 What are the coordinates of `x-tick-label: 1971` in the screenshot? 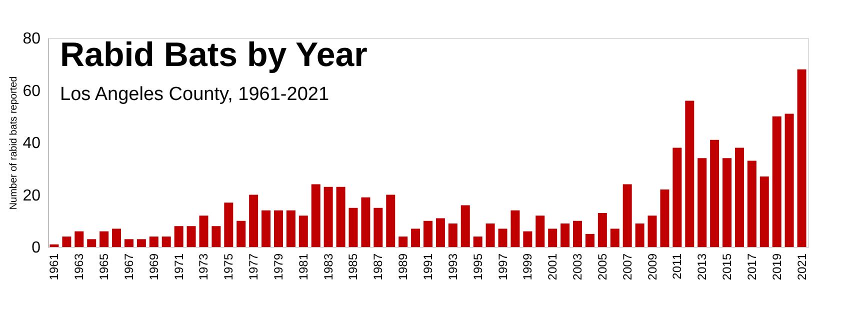 It's located at (179, 266).